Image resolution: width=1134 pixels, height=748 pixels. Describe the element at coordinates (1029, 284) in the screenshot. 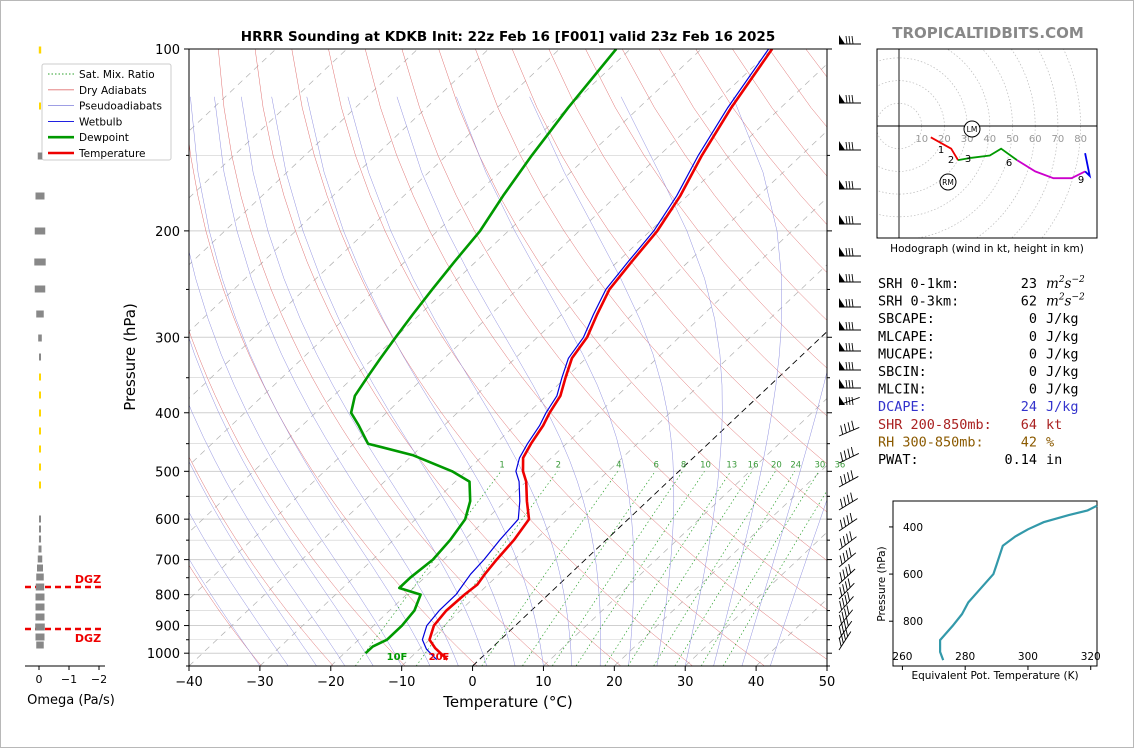

I see `index-value: 23` at that location.